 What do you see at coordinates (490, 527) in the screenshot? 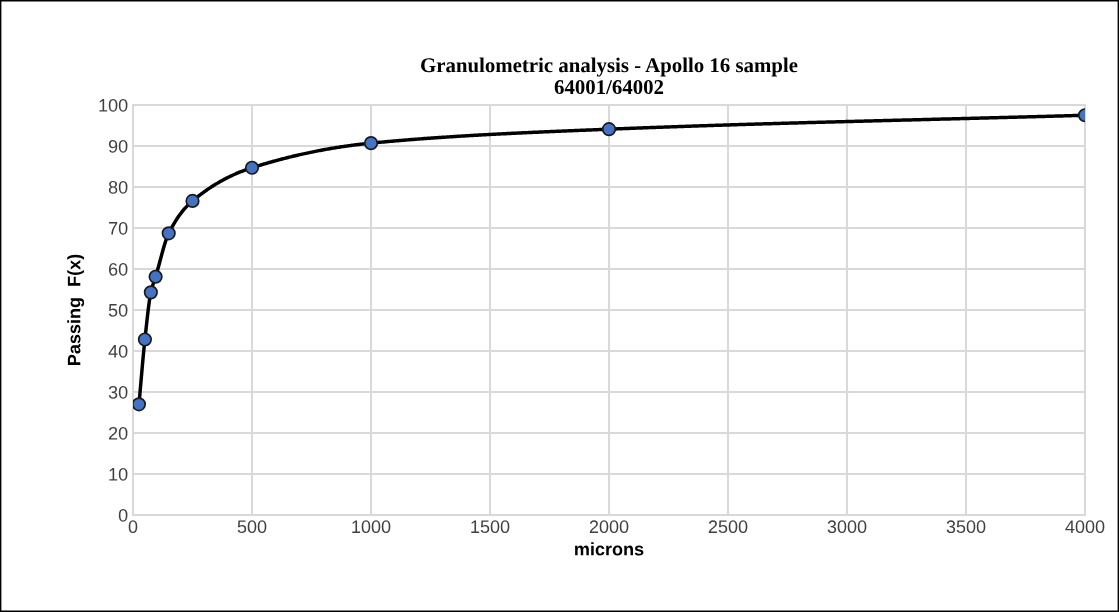
I see `x-tick-label: 1500` at bounding box center [490, 527].